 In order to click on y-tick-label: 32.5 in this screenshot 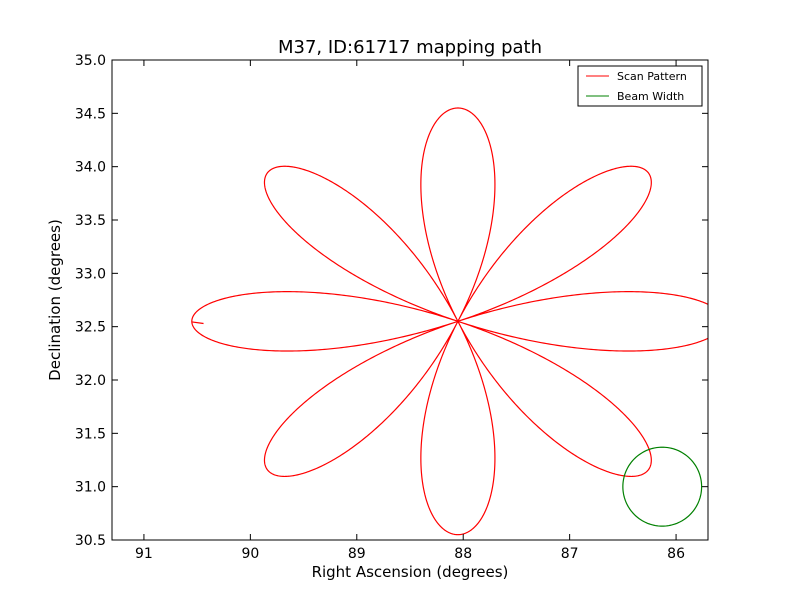, I will do `click(90, 328)`.